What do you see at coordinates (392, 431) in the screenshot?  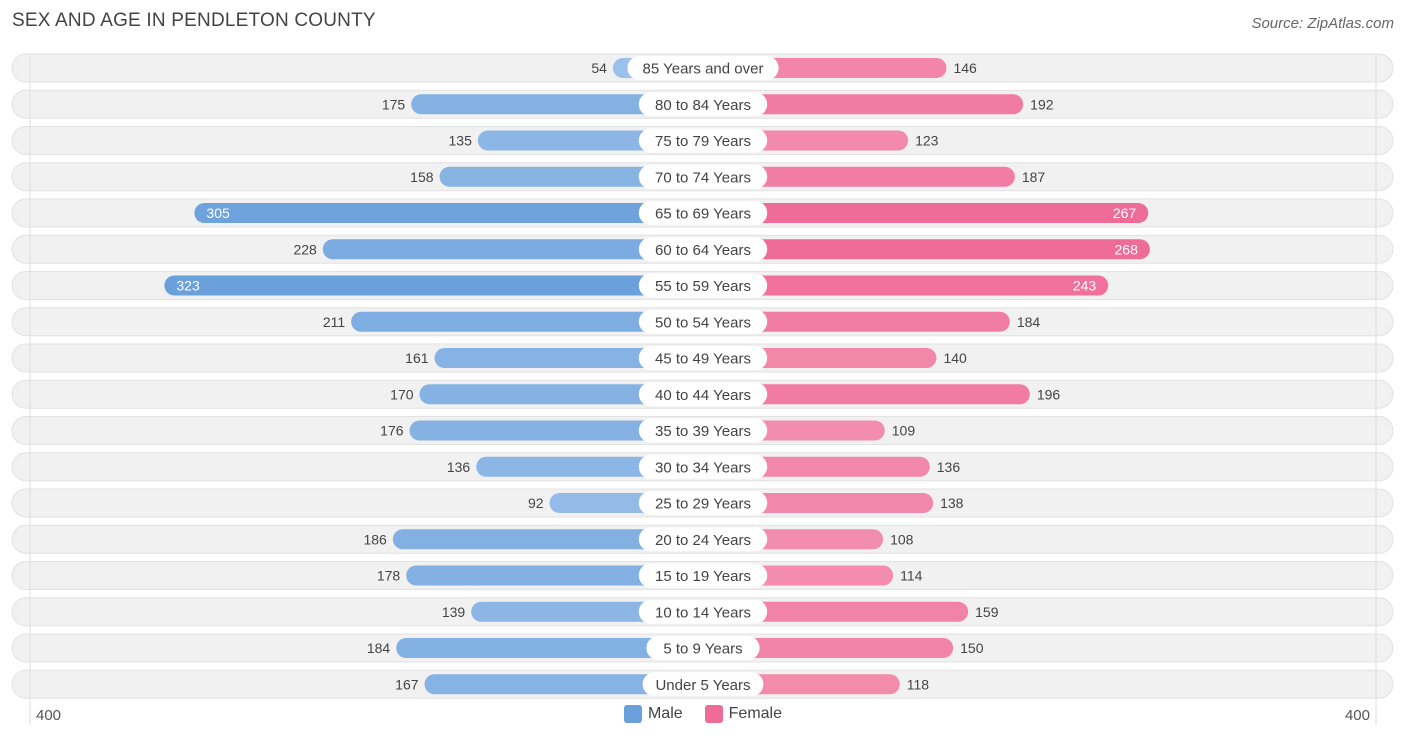 I see `male-value-label: 176` at bounding box center [392, 431].